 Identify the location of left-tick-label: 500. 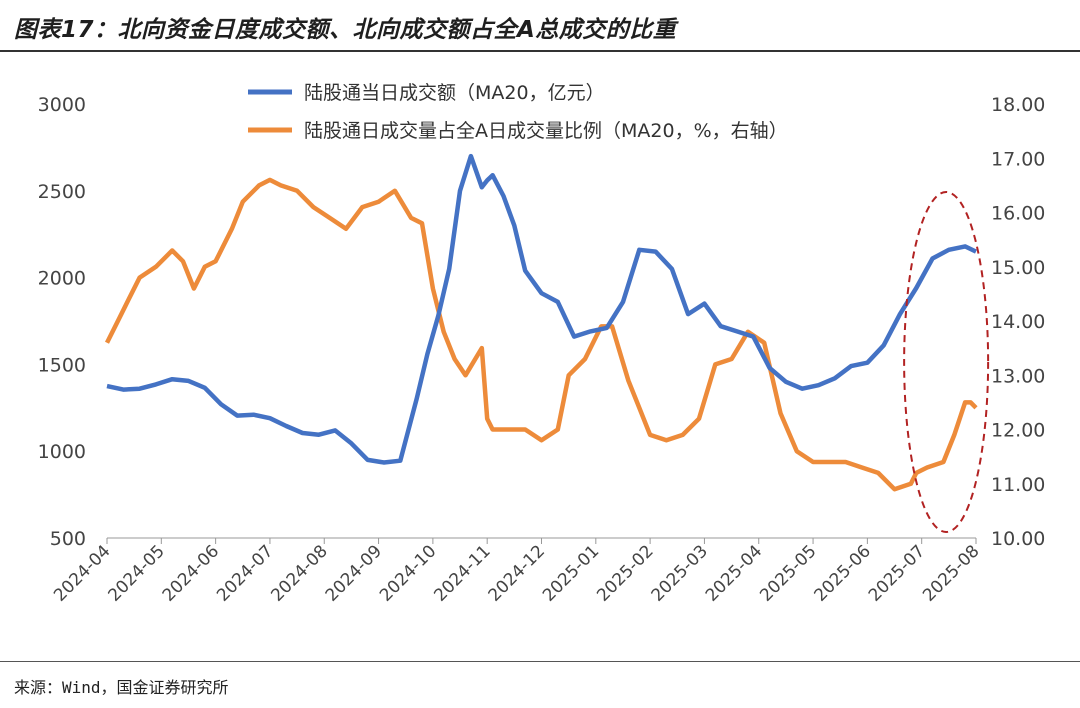
(68, 539).